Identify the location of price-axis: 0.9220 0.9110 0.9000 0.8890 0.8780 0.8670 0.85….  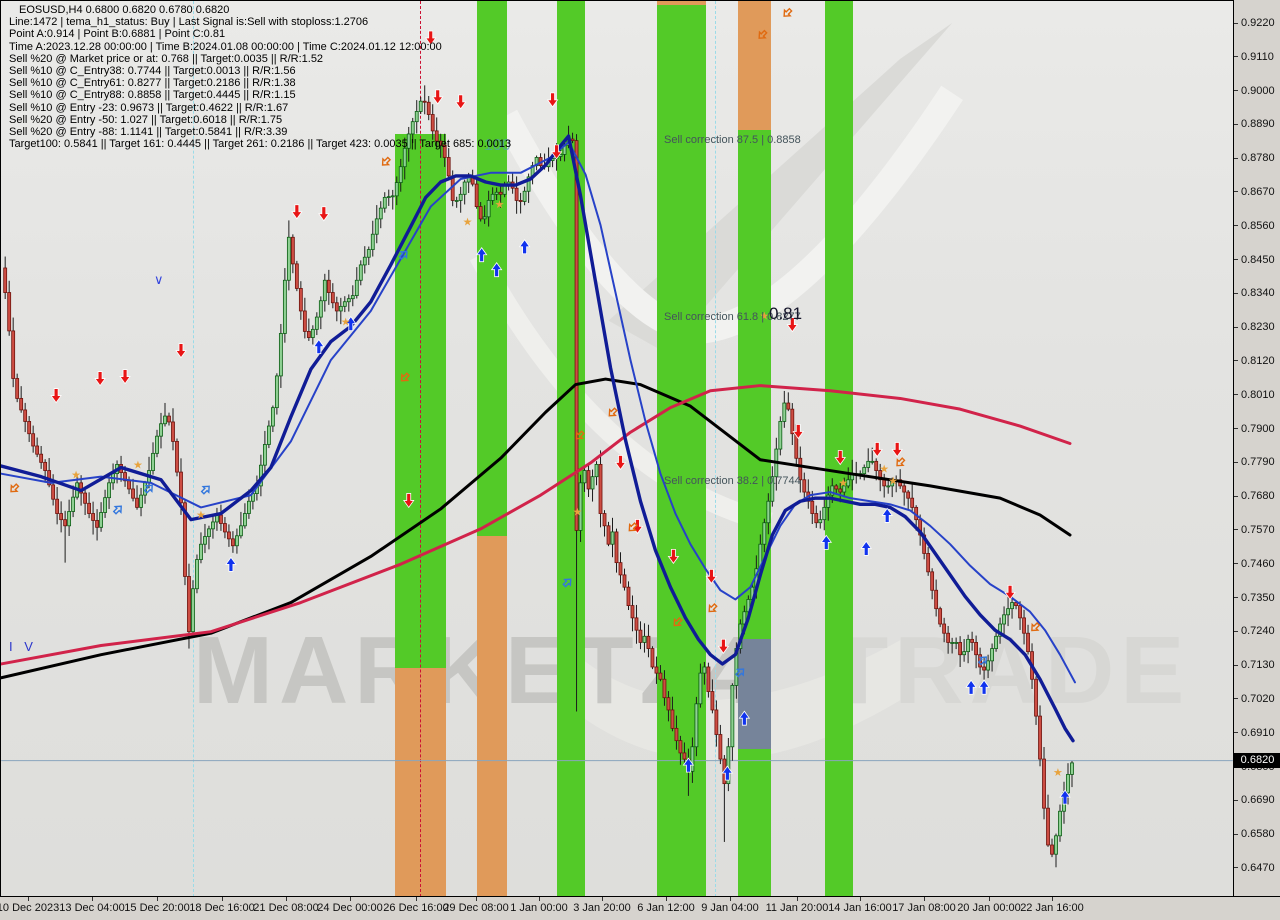
(1256, 454).